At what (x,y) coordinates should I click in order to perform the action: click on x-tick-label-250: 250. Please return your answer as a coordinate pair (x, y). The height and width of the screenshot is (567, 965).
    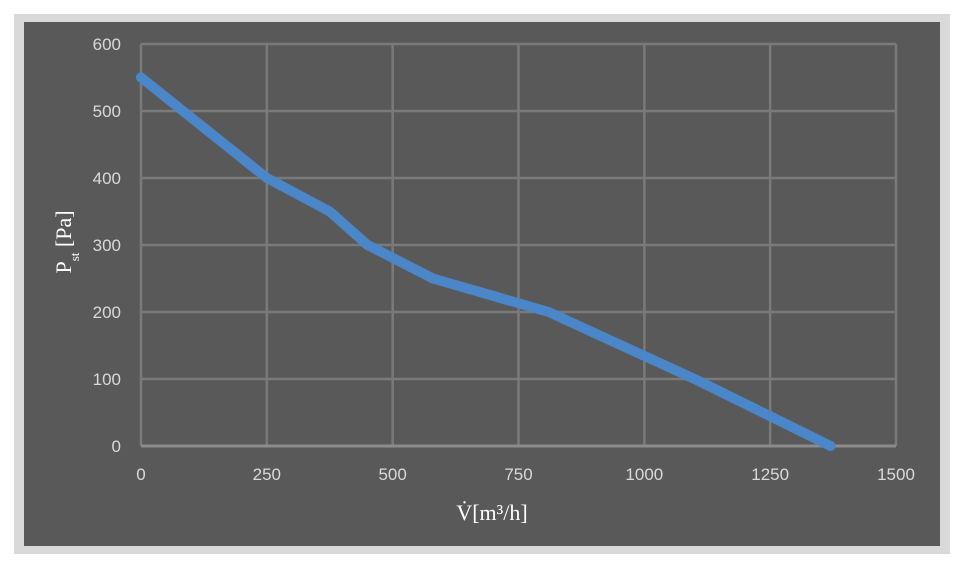
    Looking at the image, I should click on (267, 474).